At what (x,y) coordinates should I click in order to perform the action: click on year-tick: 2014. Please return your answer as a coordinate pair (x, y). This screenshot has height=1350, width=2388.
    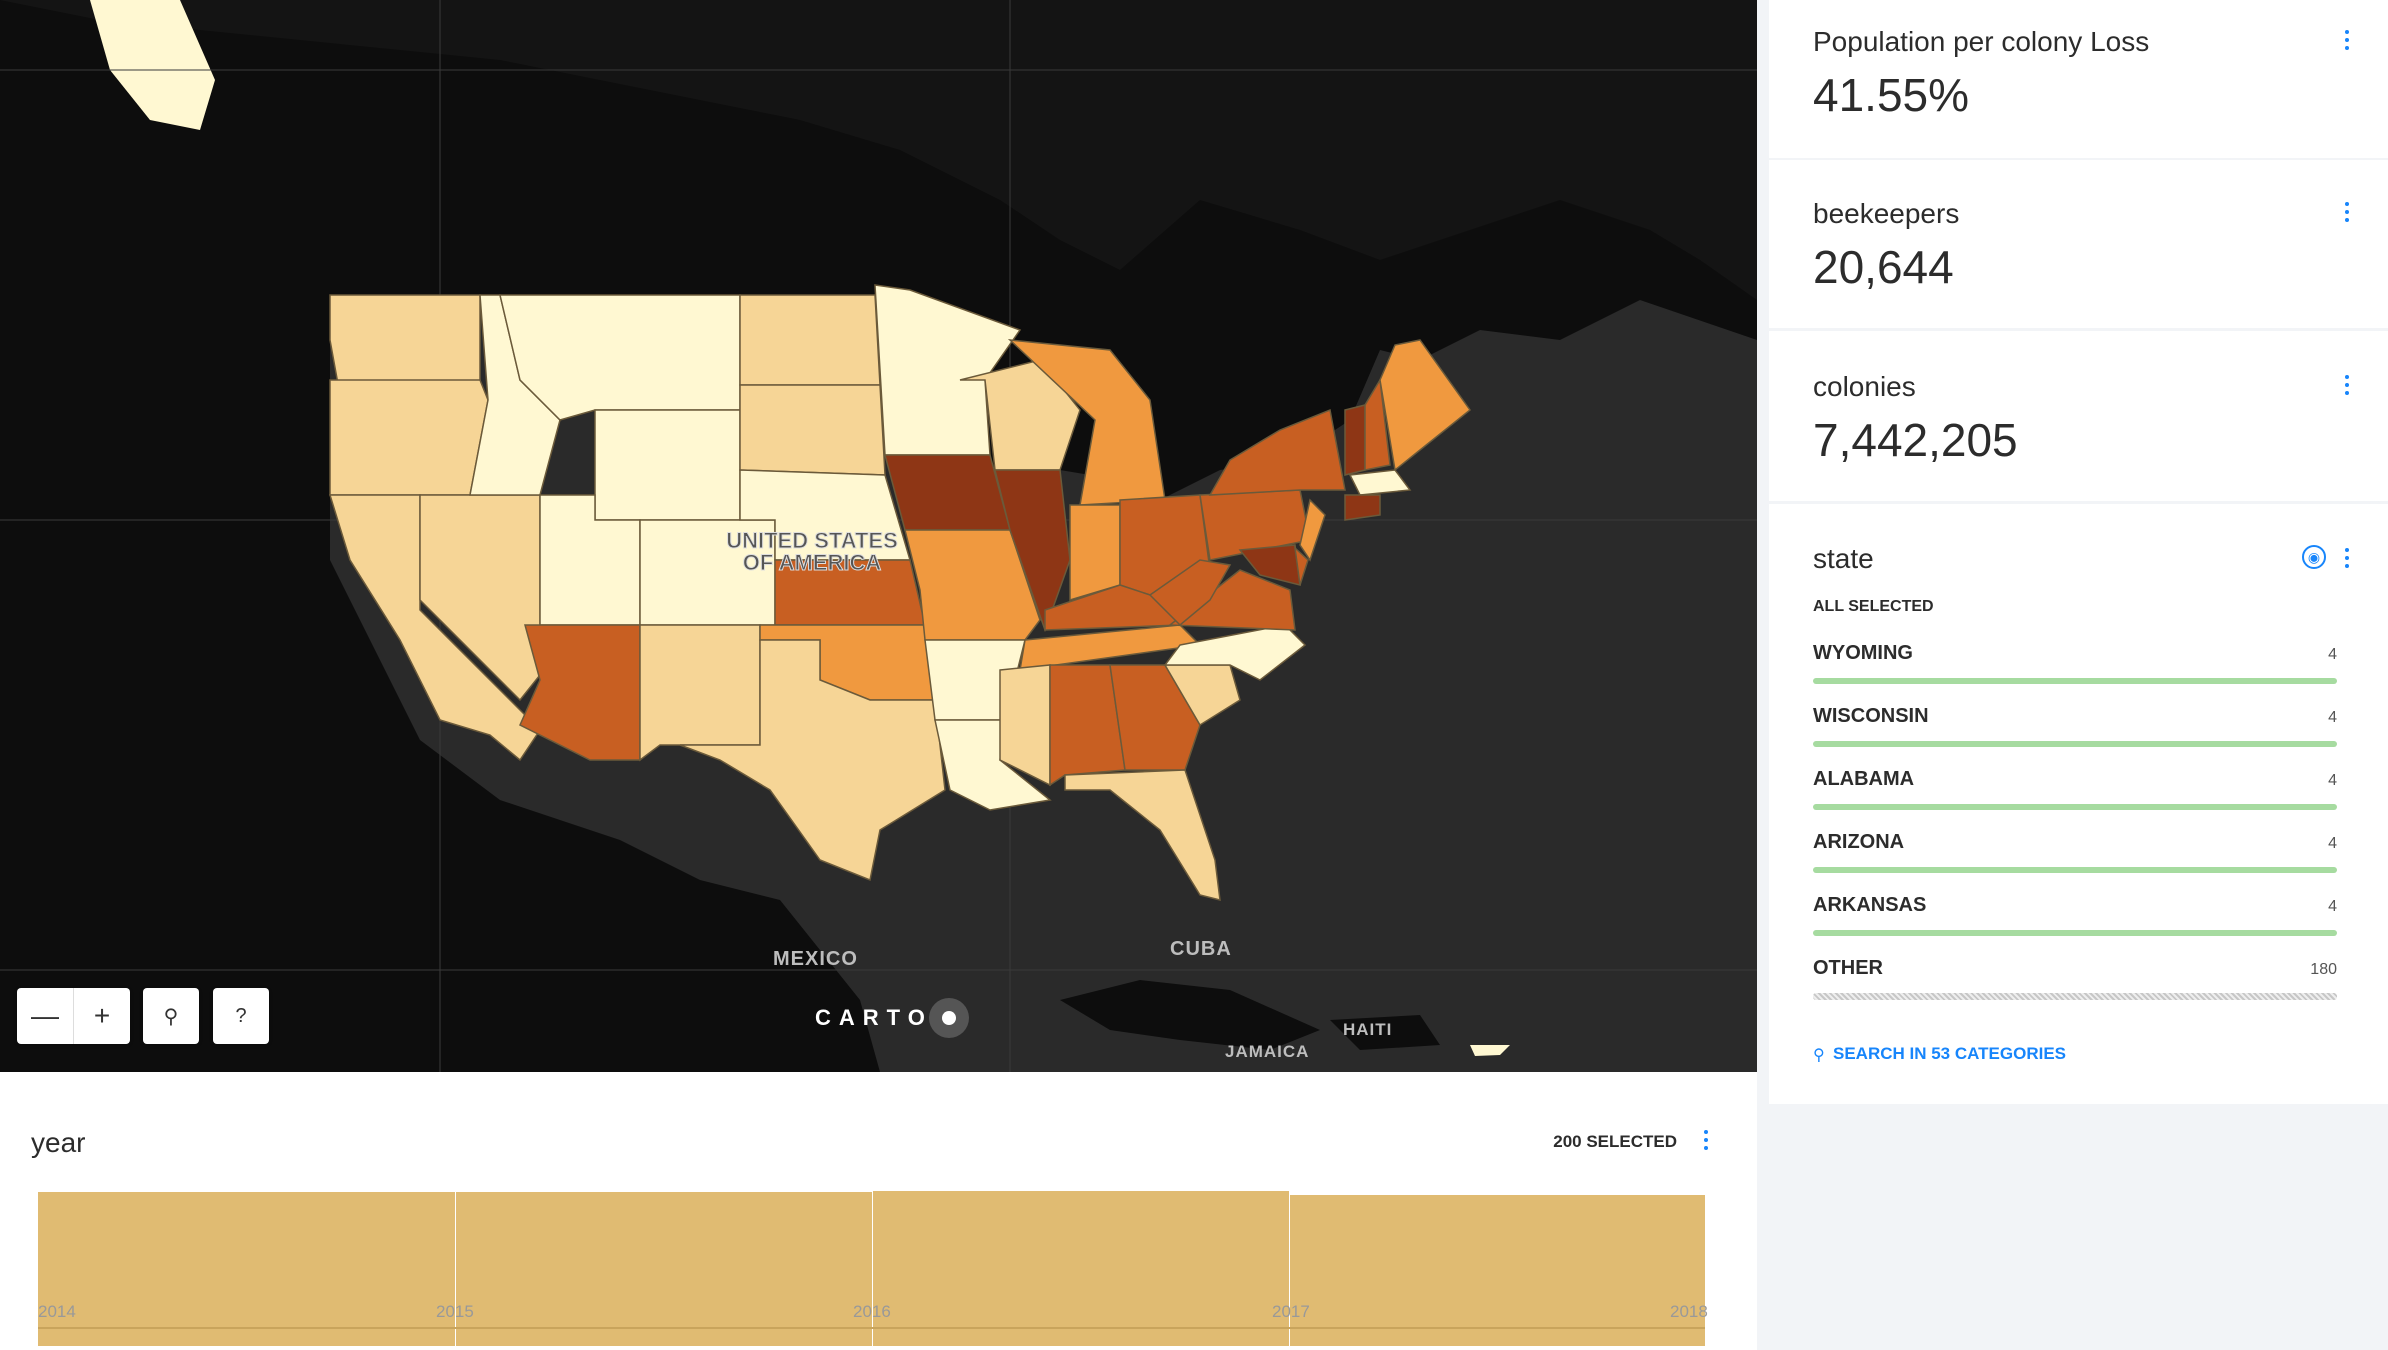
    Looking at the image, I should click on (57, 1311).